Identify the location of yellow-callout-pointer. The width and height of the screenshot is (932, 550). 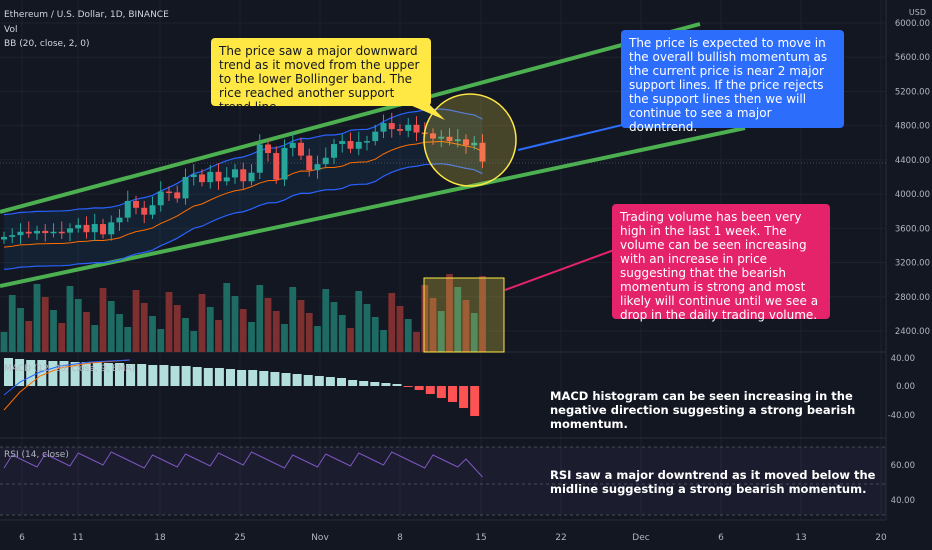
(427, 112).